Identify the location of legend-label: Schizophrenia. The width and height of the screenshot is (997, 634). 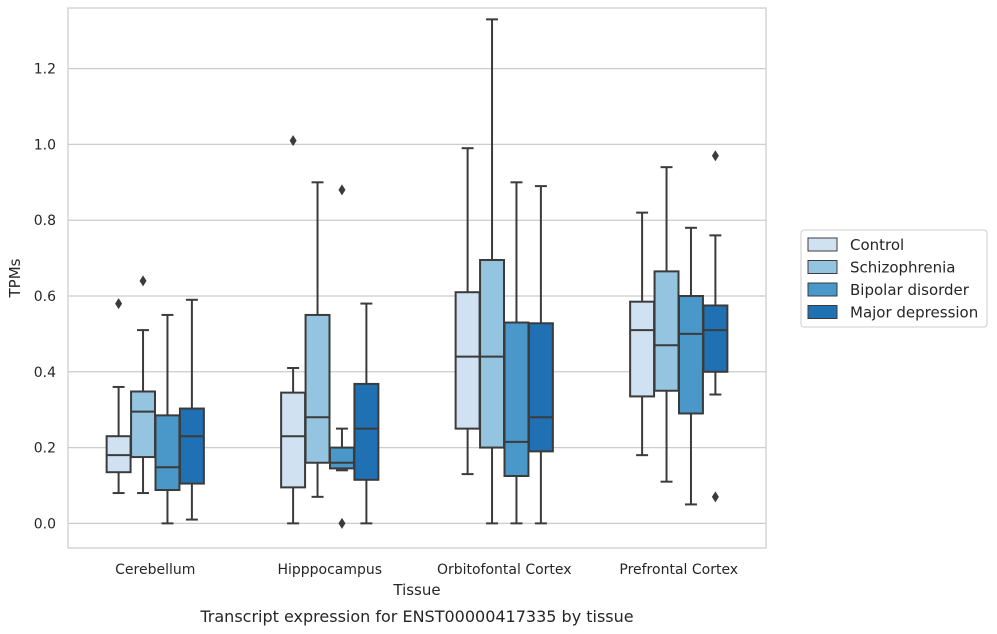
(902, 268).